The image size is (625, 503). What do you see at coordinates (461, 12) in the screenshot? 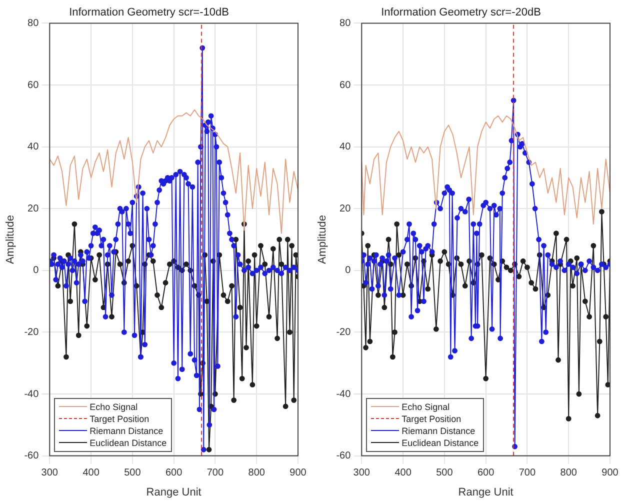
I see `chart-title: Information Geometry scr=-20dB` at bounding box center [461, 12].